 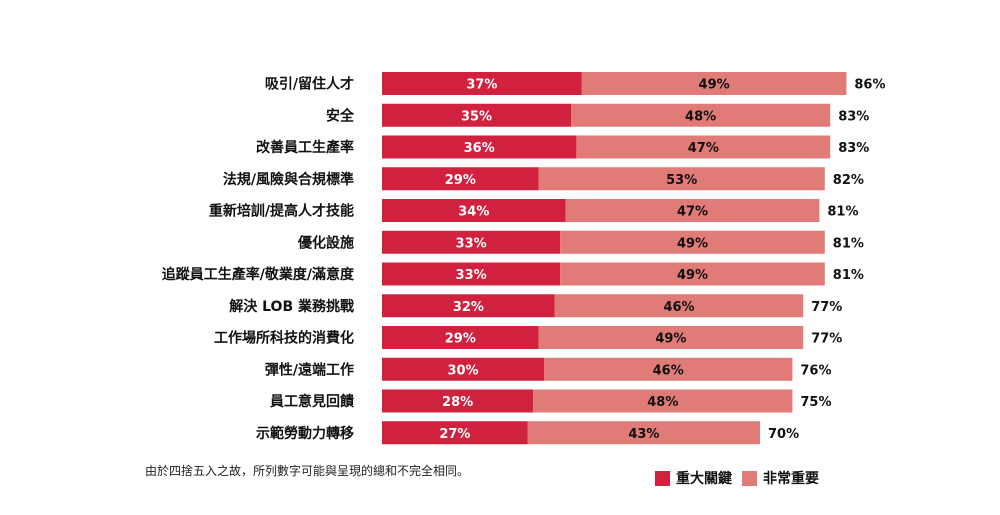 What do you see at coordinates (704, 479) in the screenshot?
I see `legend-label-critical: 重大關鍵` at bounding box center [704, 479].